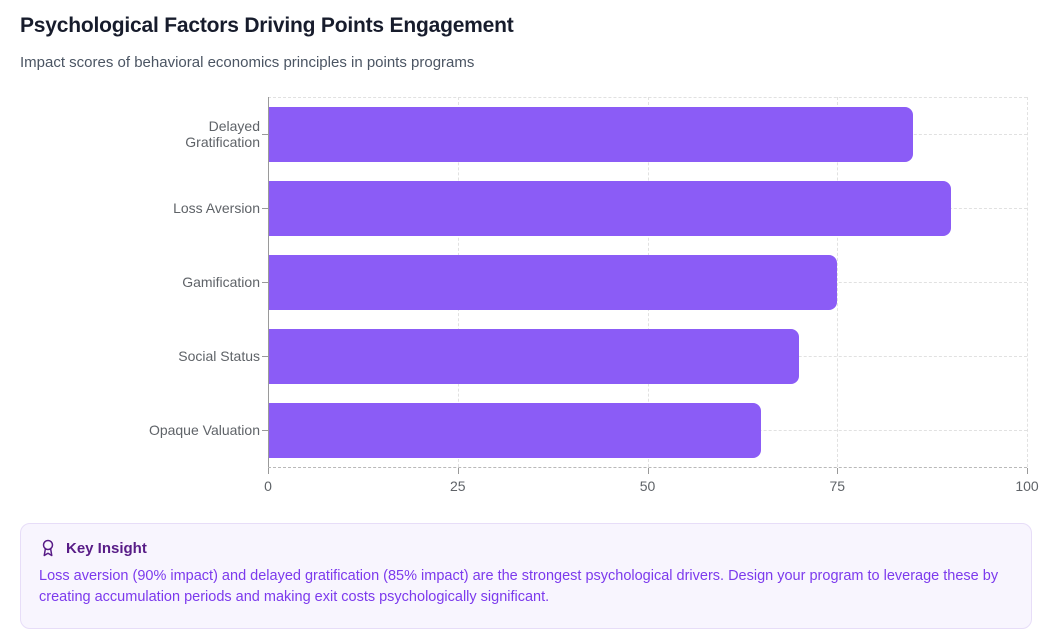 The height and width of the screenshot is (643, 1052). What do you see at coordinates (647, 97) in the screenshot?
I see `gridline-horizontal` at bounding box center [647, 97].